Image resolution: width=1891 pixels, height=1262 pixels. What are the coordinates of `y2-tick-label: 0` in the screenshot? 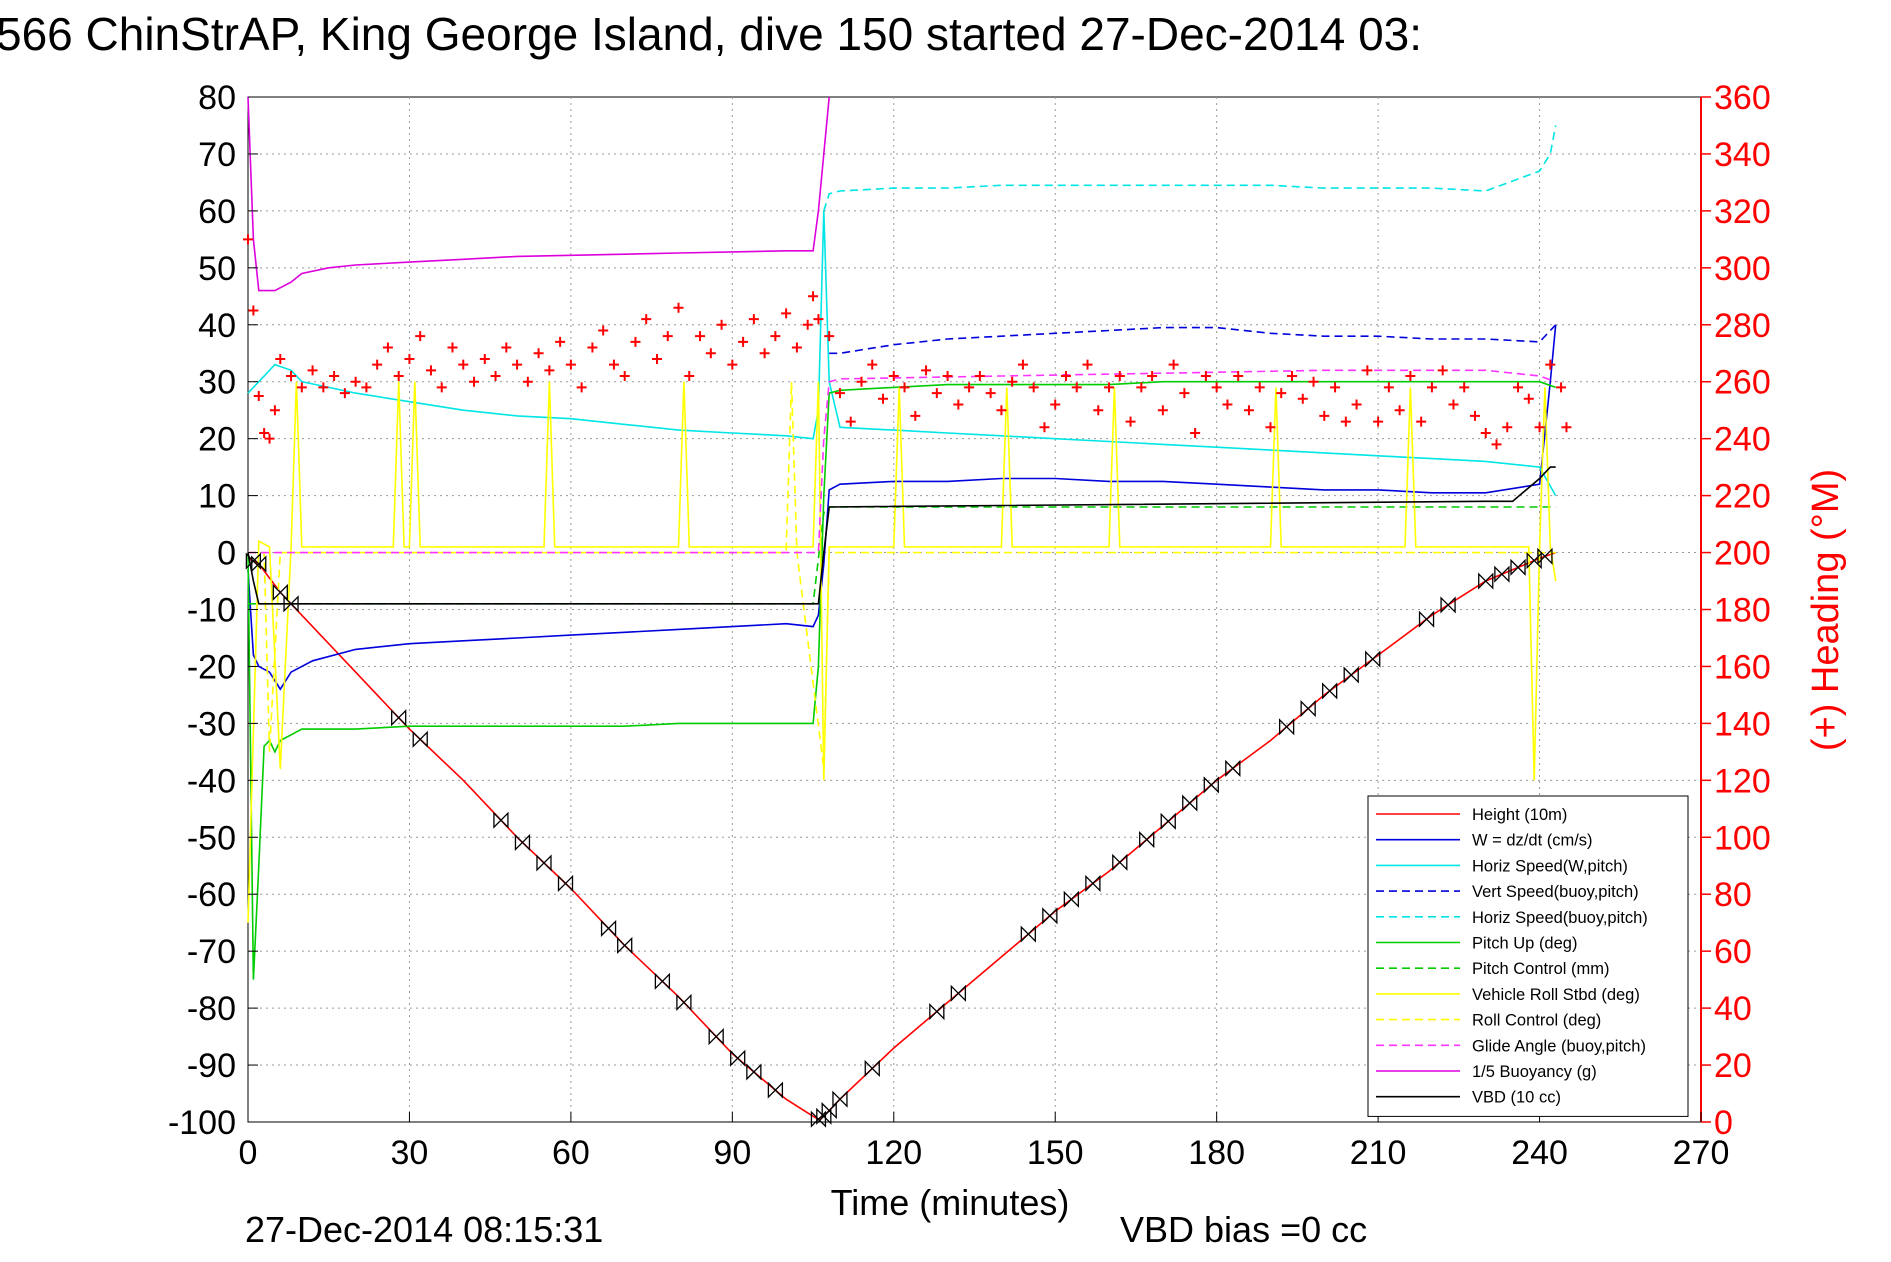 It's located at (1723, 1123).